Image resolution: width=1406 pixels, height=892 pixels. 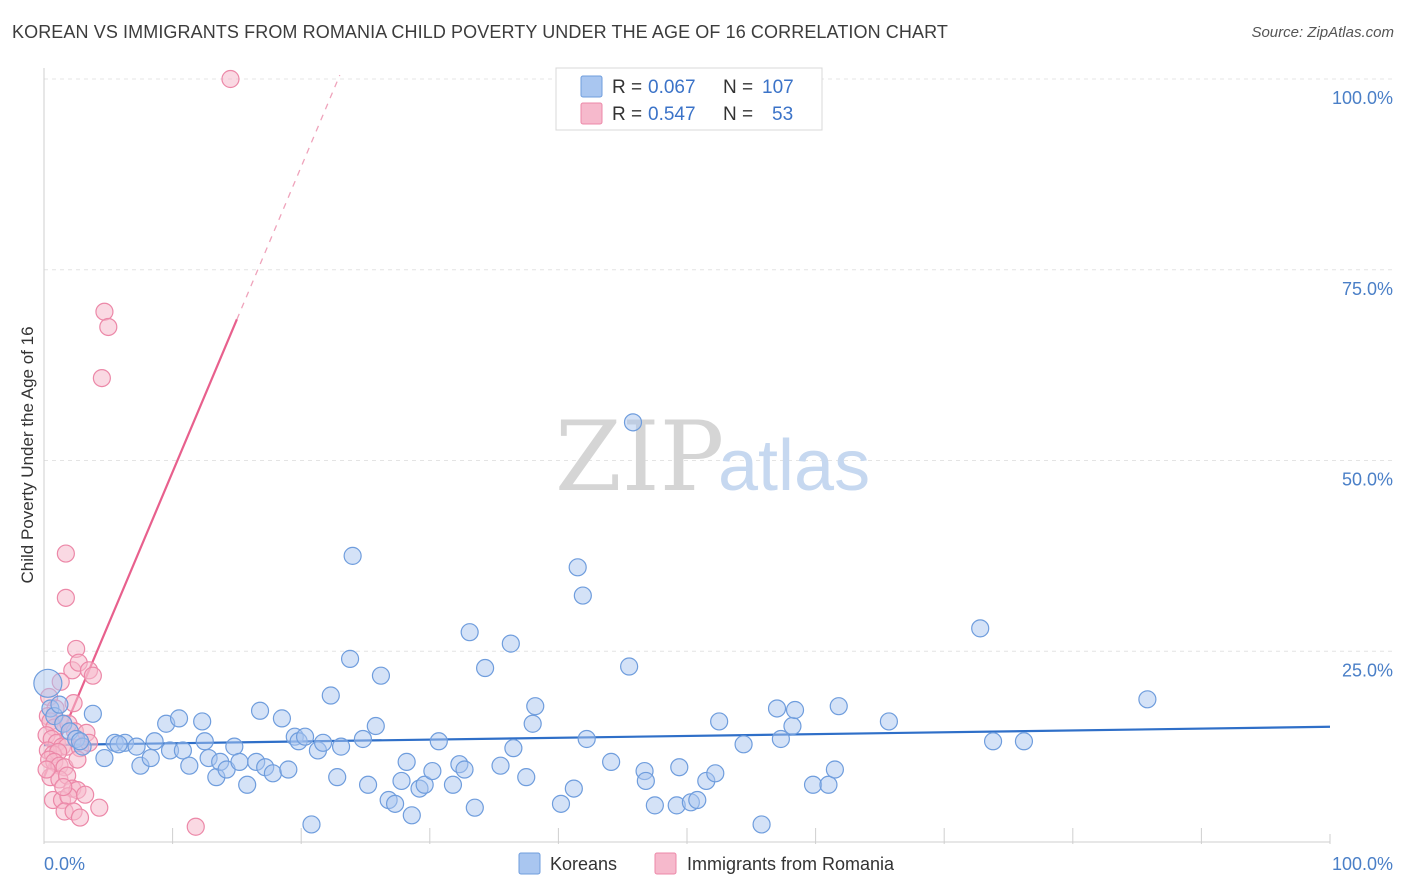 I want to click on series-legend: Koreans Immigrants from Romania, so click(x=706, y=863).